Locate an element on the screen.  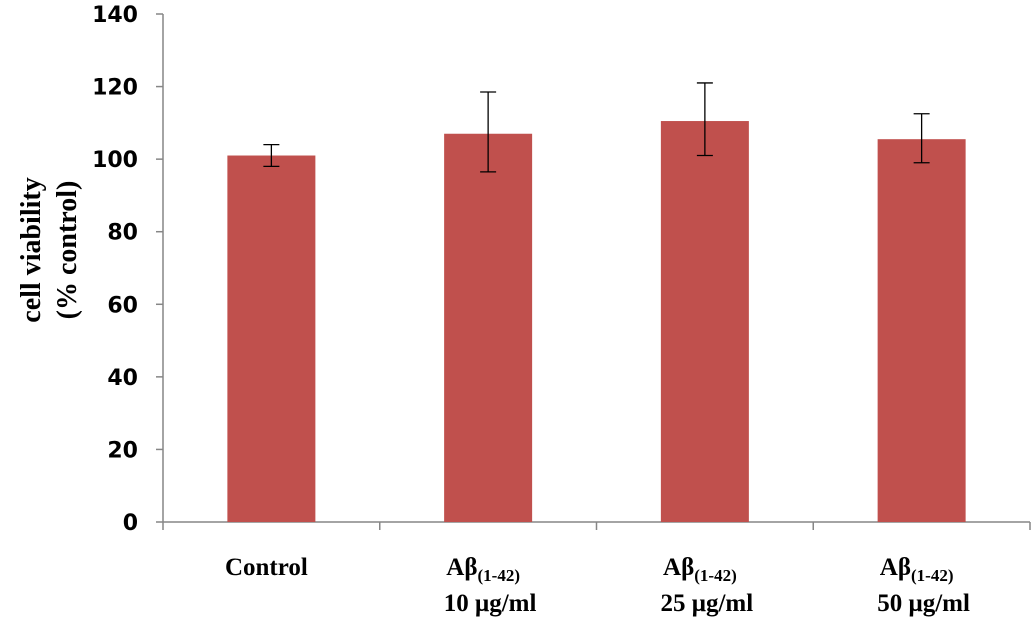
y-tick-label: 60 is located at coordinates (122, 305).